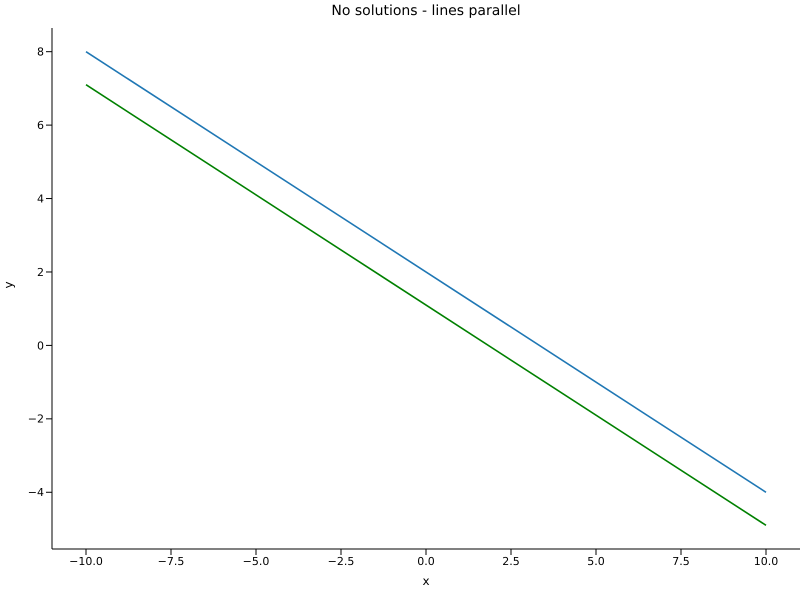 The image size is (801, 591). Describe the element at coordinates (596, 561) in the screenshot. I see `x-tick-label: 5.0` at that location.